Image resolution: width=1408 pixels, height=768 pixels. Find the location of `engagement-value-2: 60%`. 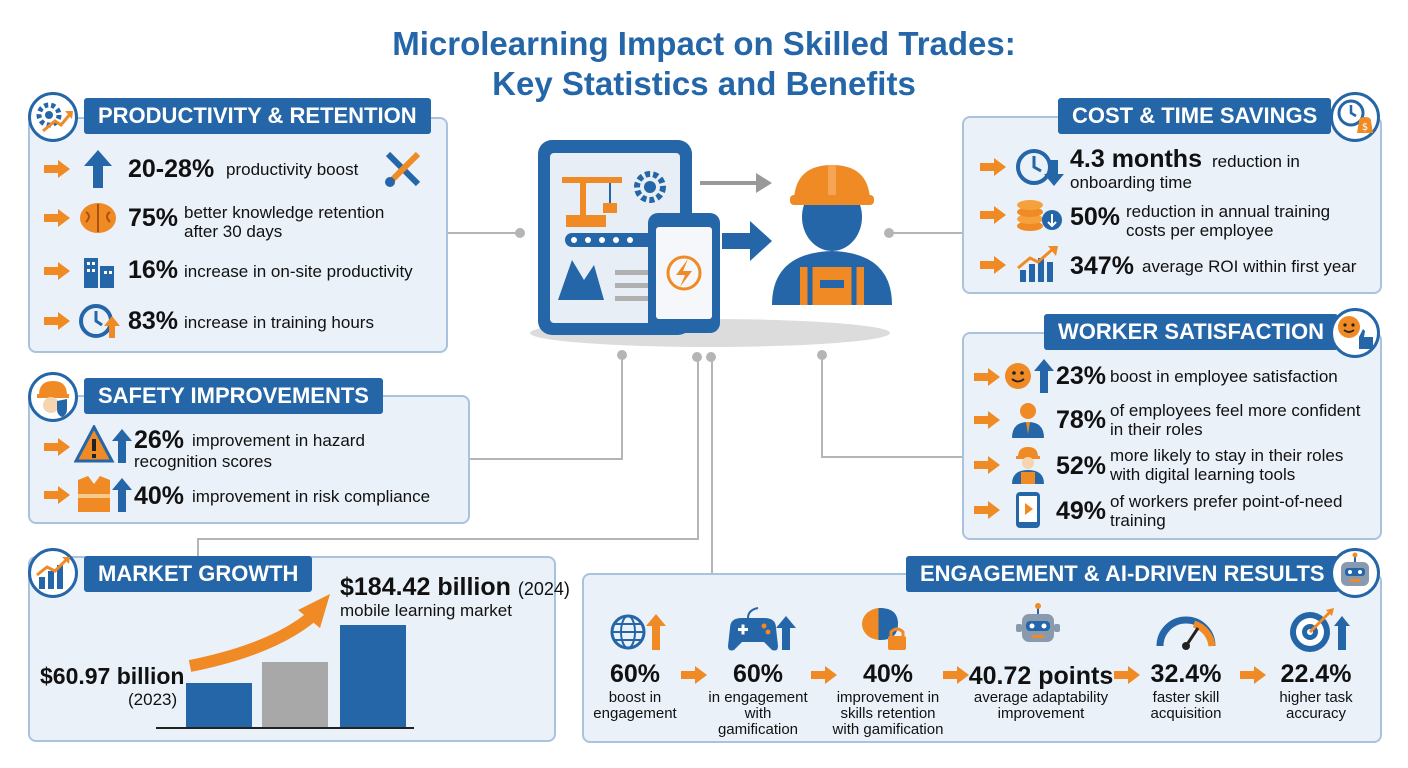

engagement-value-2: 60% is located at coordinates (758, 674).